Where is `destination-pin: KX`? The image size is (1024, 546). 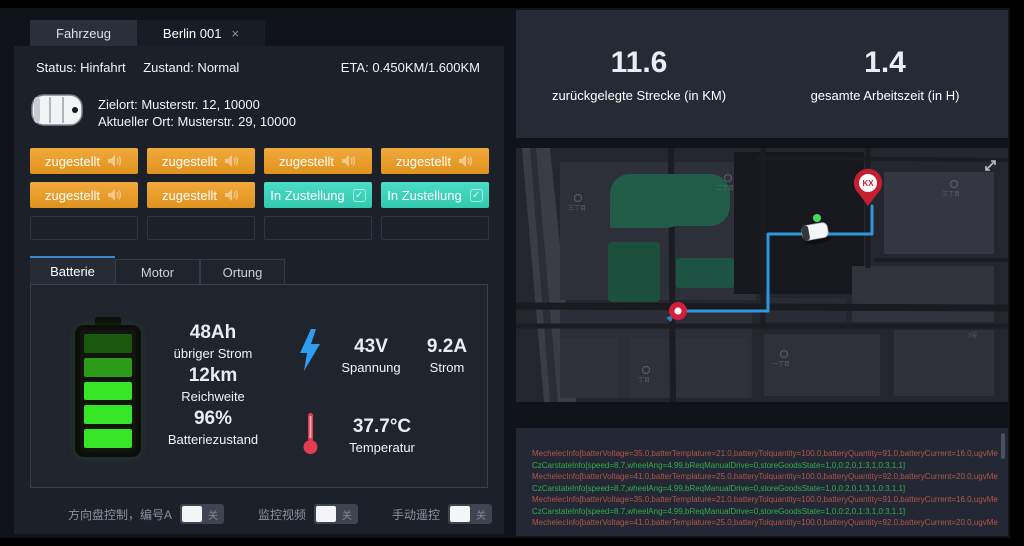 destination-pin: KX is located at coordinates (868, 187).